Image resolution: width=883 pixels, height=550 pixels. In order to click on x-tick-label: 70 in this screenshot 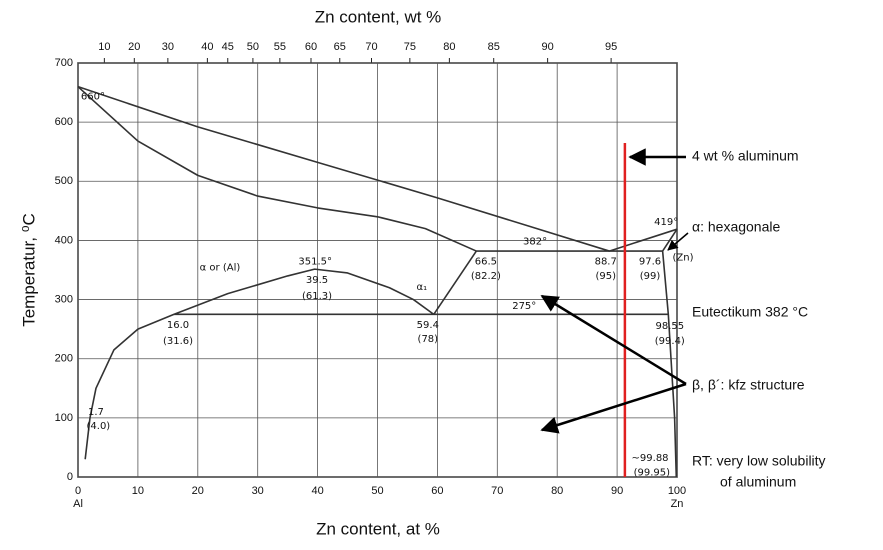, I will do `click(497, 491)`.